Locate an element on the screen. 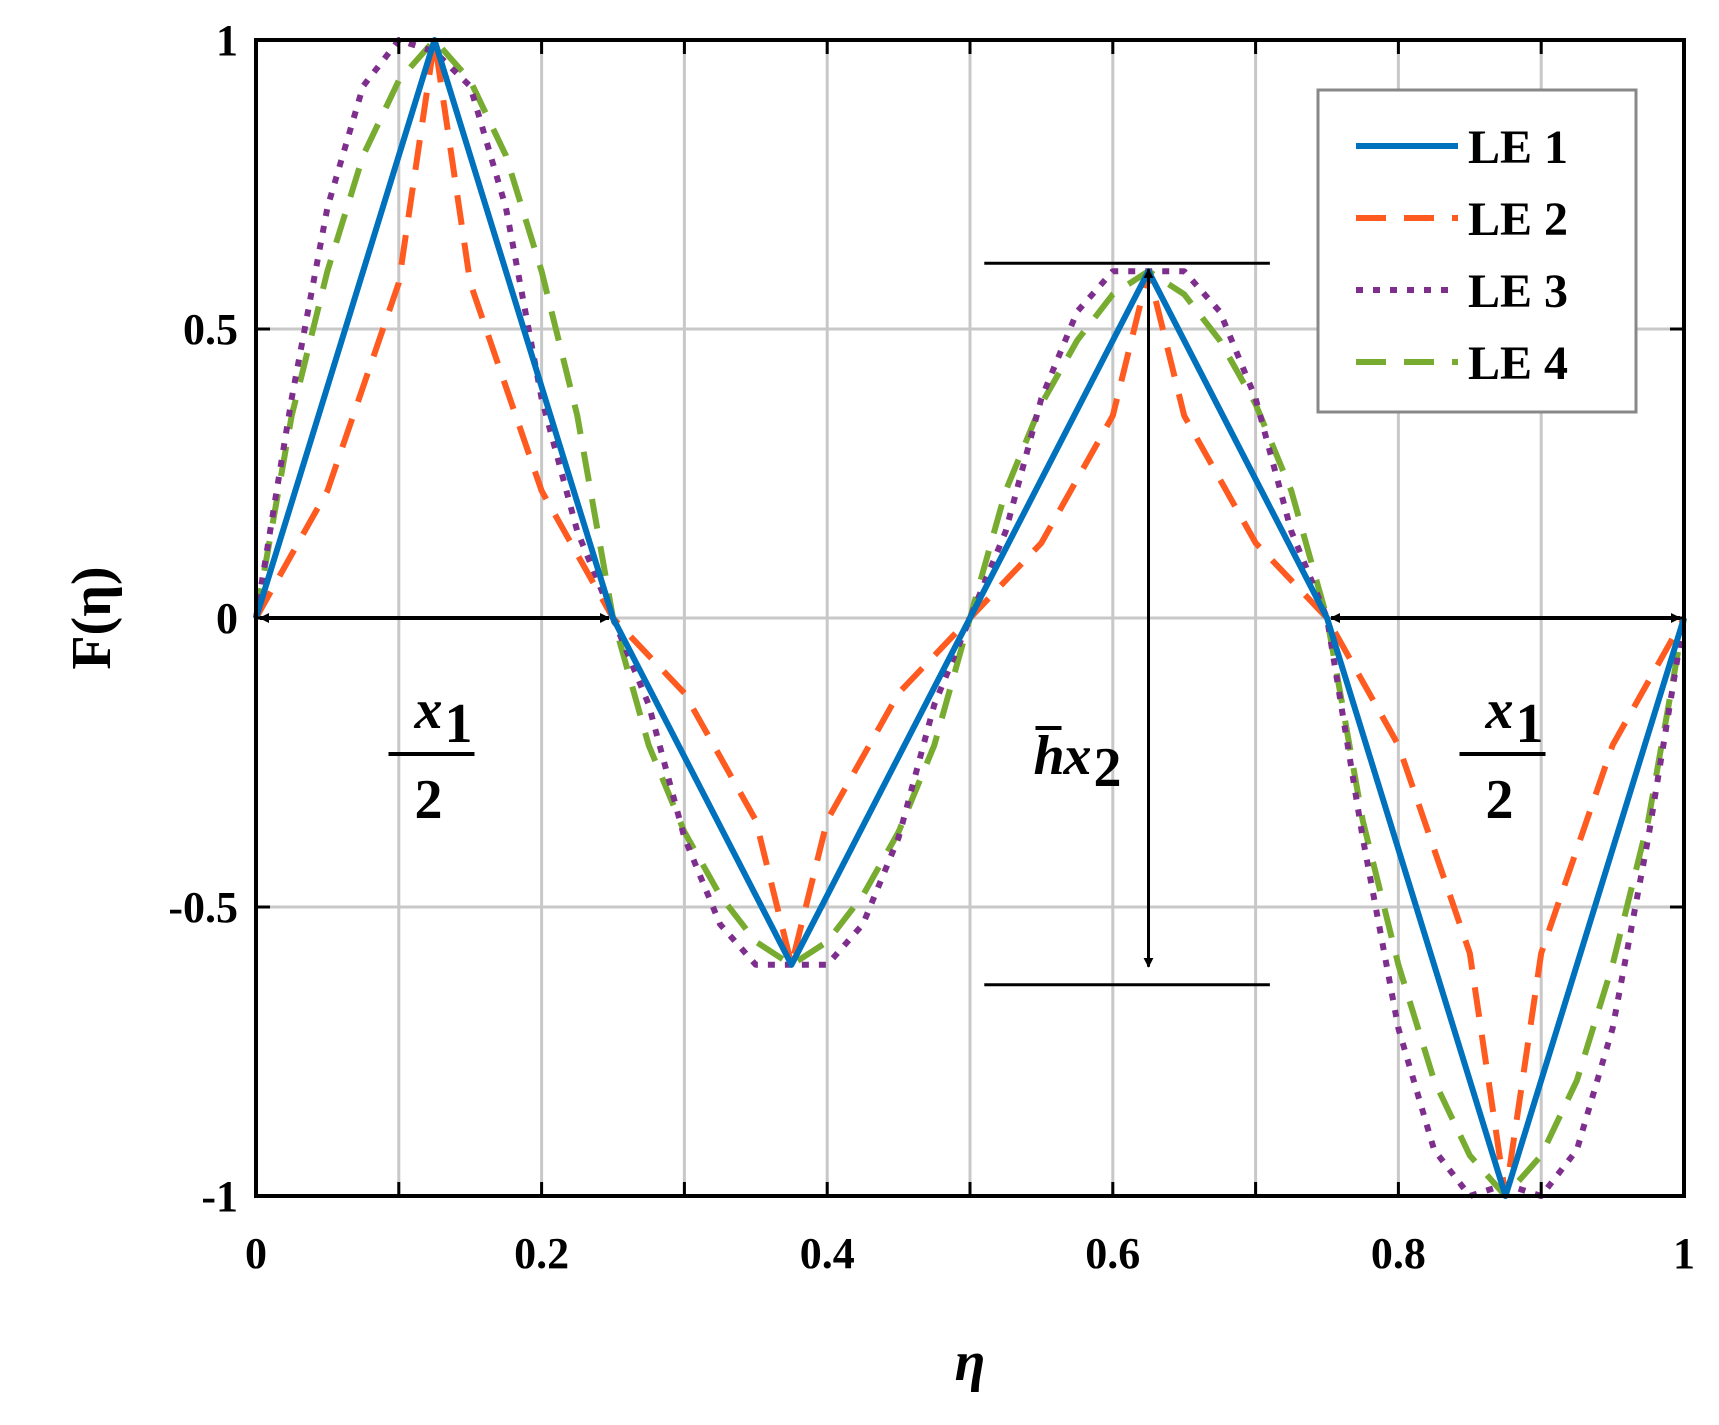  x-tick-label: 0.8 is located at coordinates (1398, 1253).